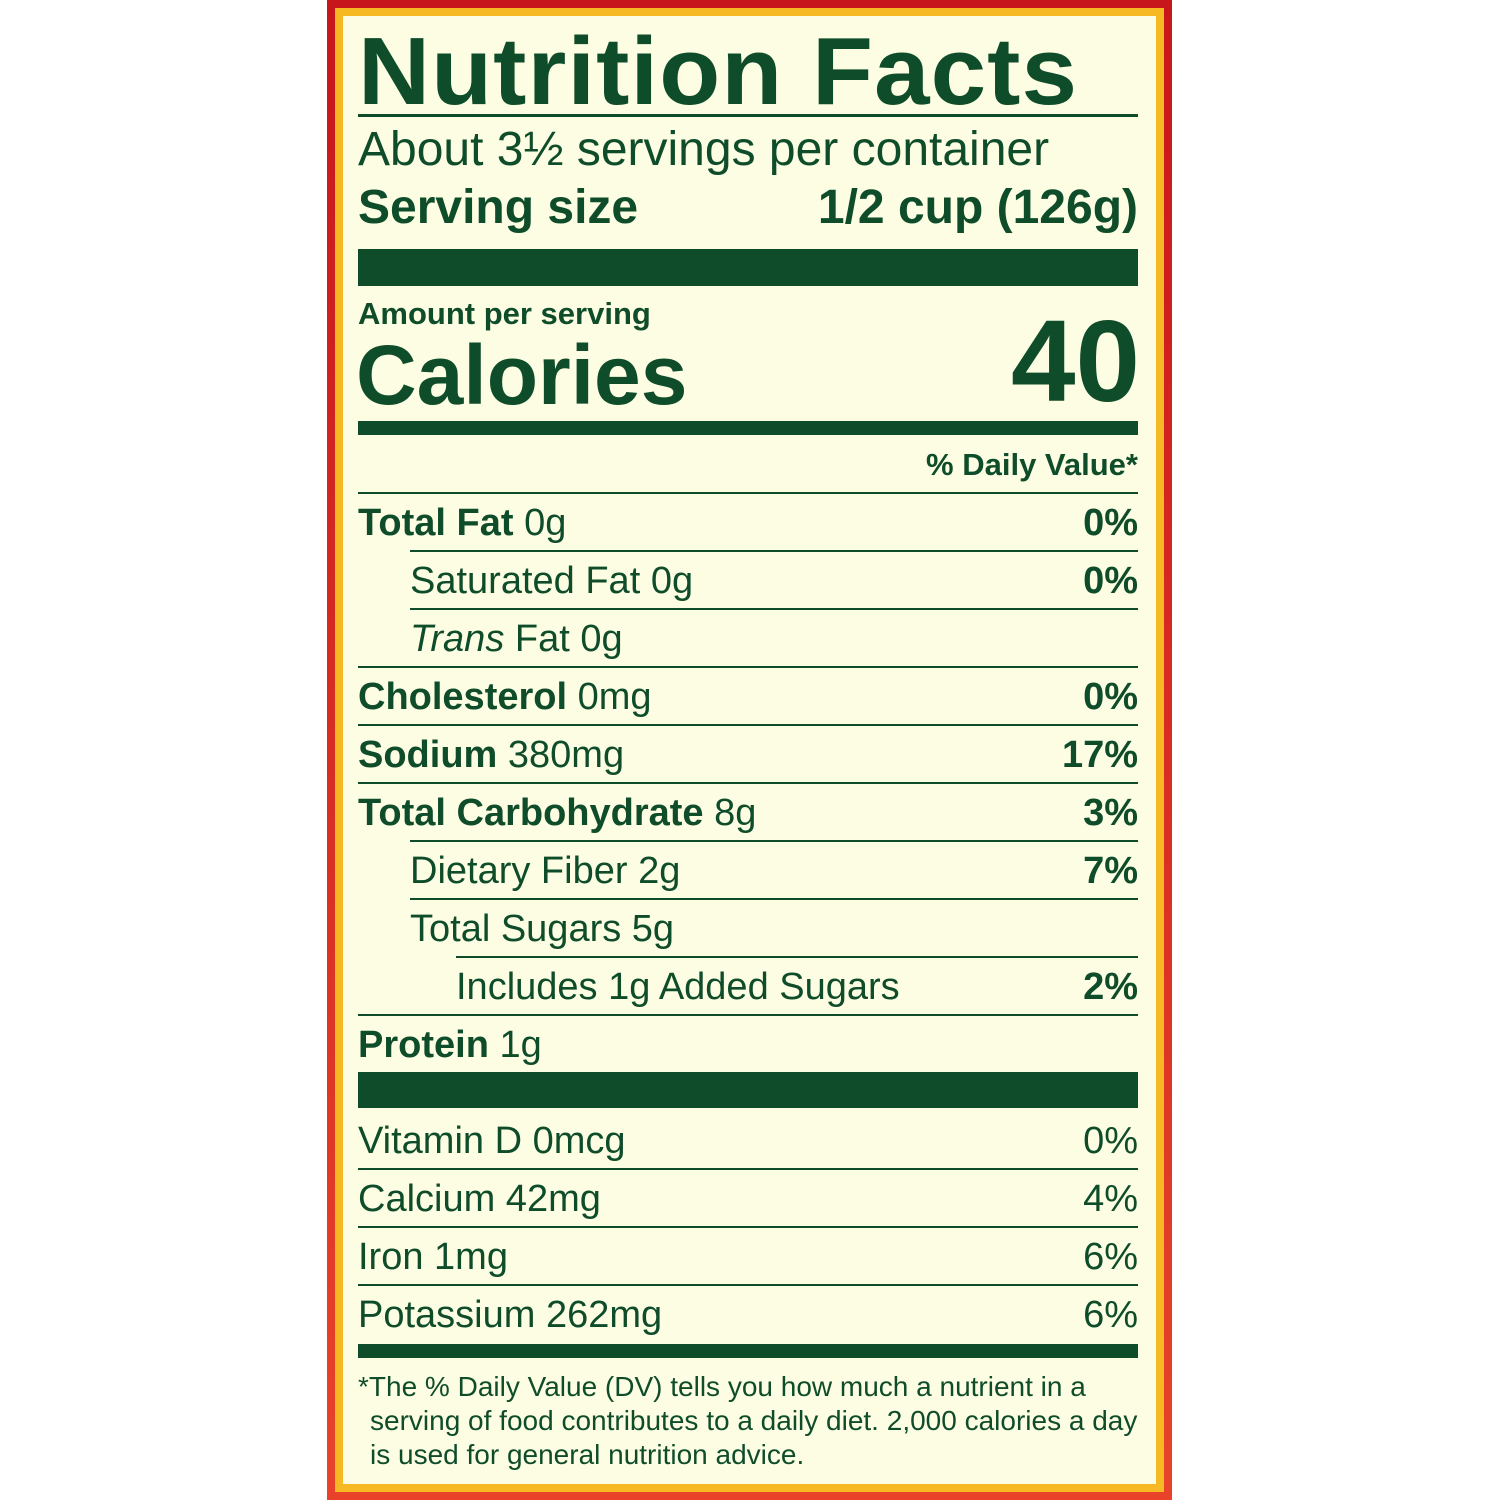  I want to click on serving-size-value: 1/2 cup (126g), so click(977, 207).